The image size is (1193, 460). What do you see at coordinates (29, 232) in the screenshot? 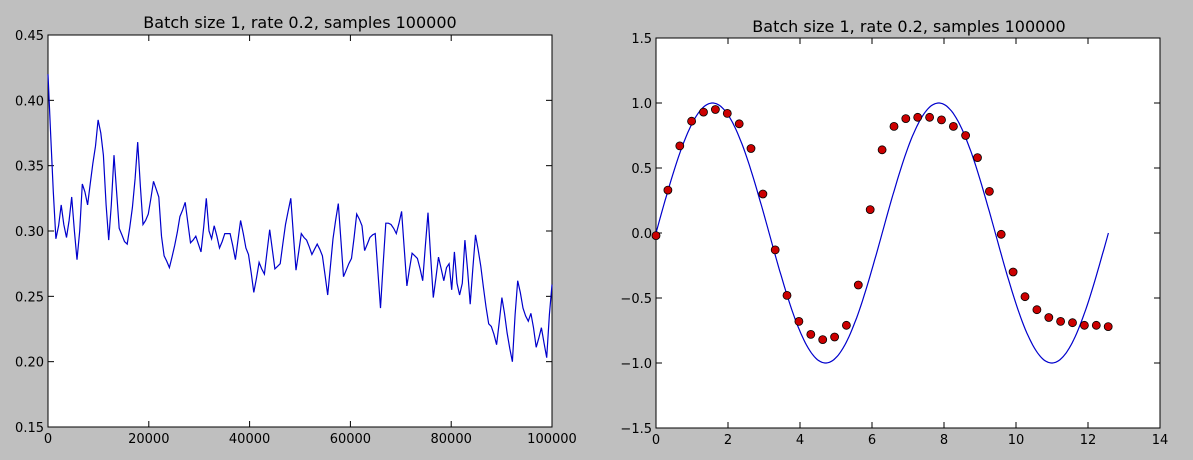
I see `y-tick-label: 0.30` at bounding box center [29, 232].